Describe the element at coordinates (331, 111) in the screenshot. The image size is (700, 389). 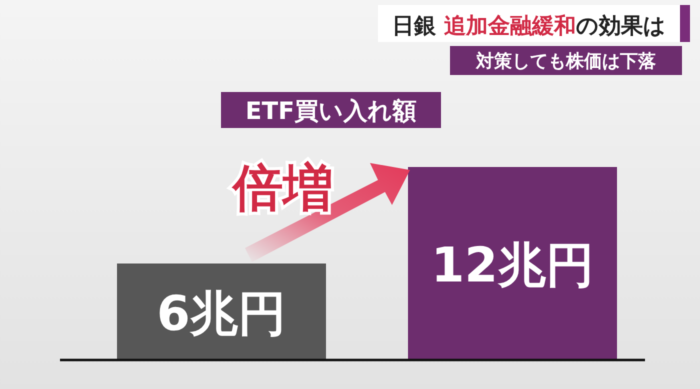
I see `annotation: ETF買い入れ額` at that location.